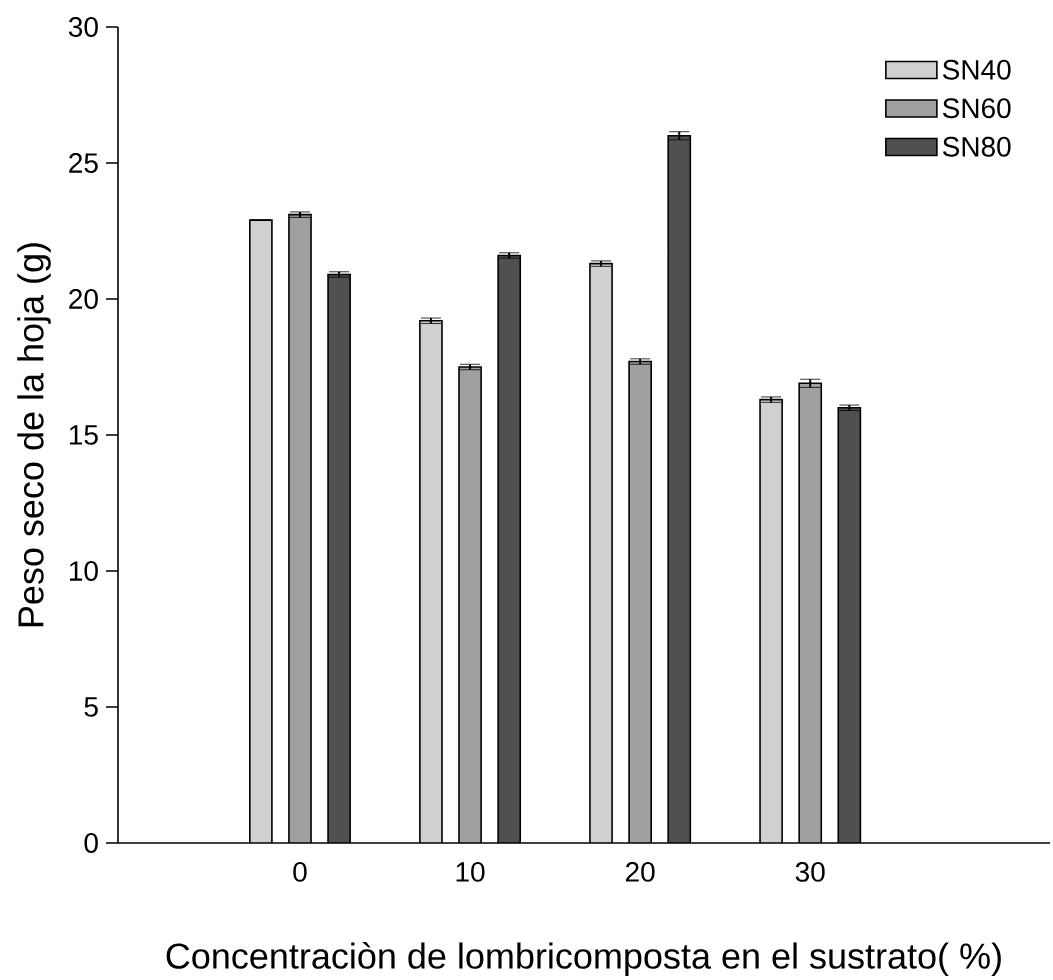  I want to click on x-tick-label: 30, so click(810, 872).